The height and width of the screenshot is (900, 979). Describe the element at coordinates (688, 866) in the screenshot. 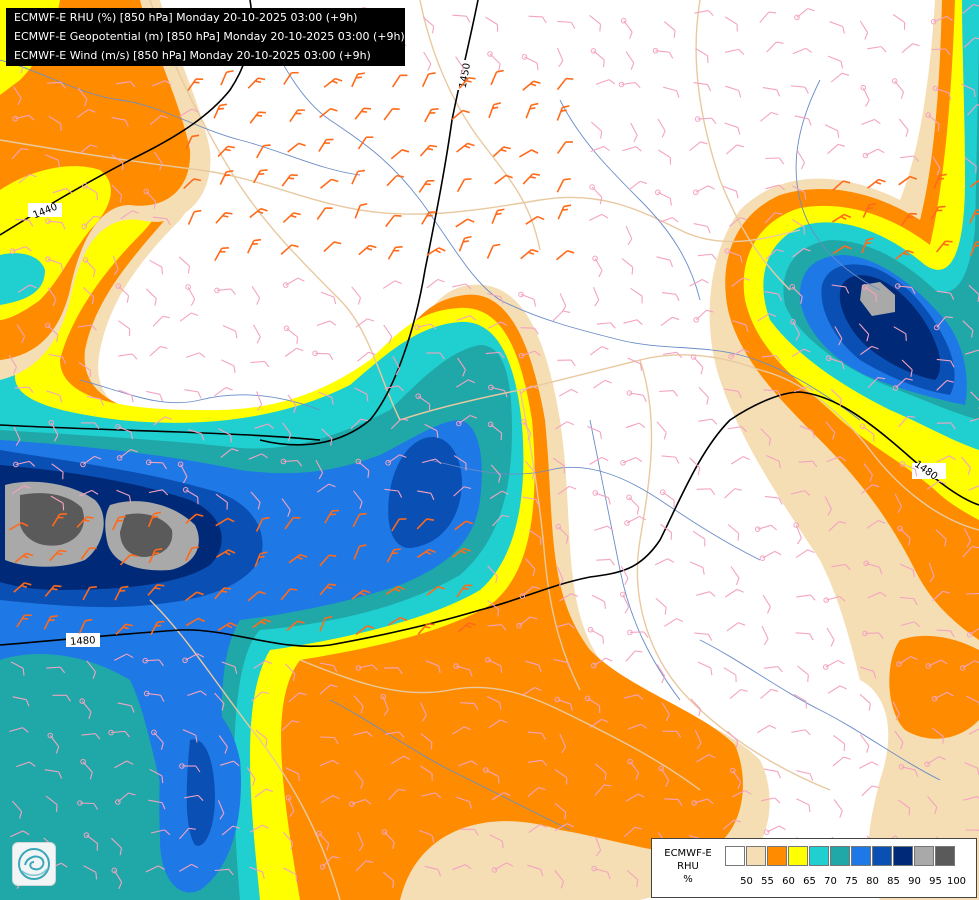

I see `legend-title-variable: RHU` at that location.